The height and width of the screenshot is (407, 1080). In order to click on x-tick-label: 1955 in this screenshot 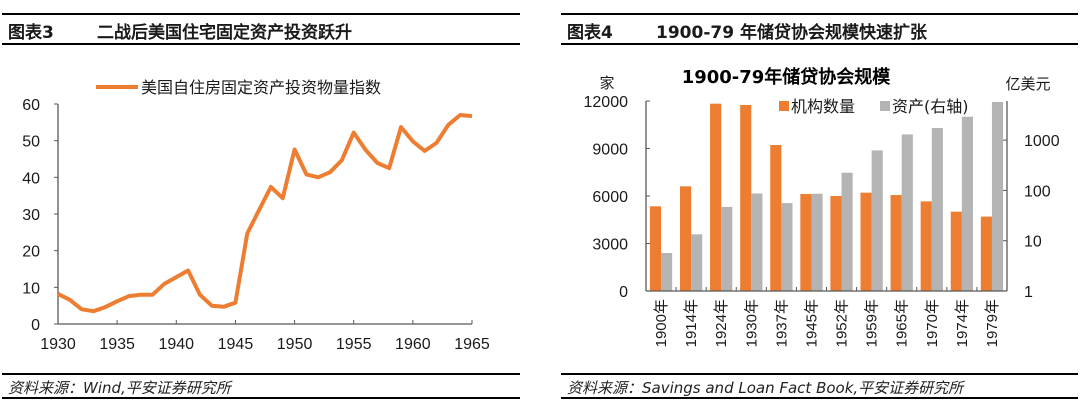, I will do `click(354, 344)`.